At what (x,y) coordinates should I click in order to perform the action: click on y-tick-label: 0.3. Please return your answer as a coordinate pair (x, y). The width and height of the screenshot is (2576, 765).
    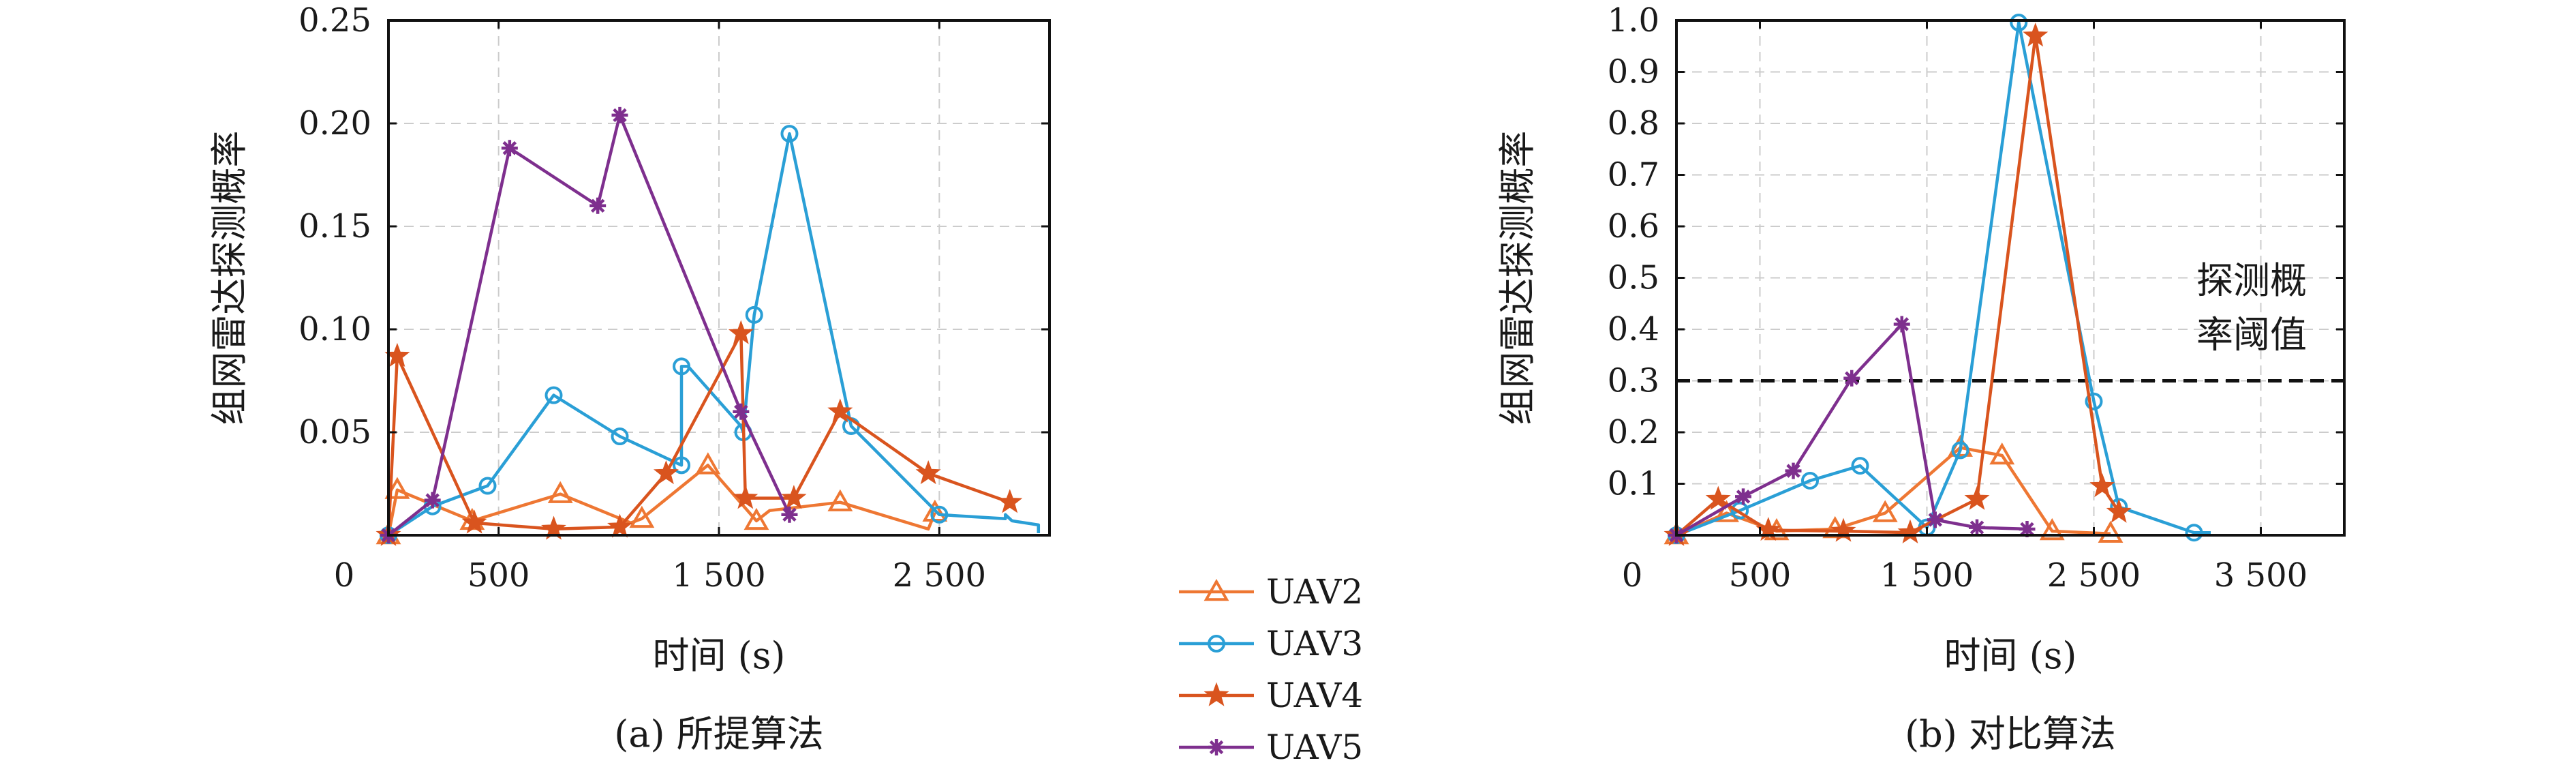
    Looking at the image, I should click on (1633, 381).